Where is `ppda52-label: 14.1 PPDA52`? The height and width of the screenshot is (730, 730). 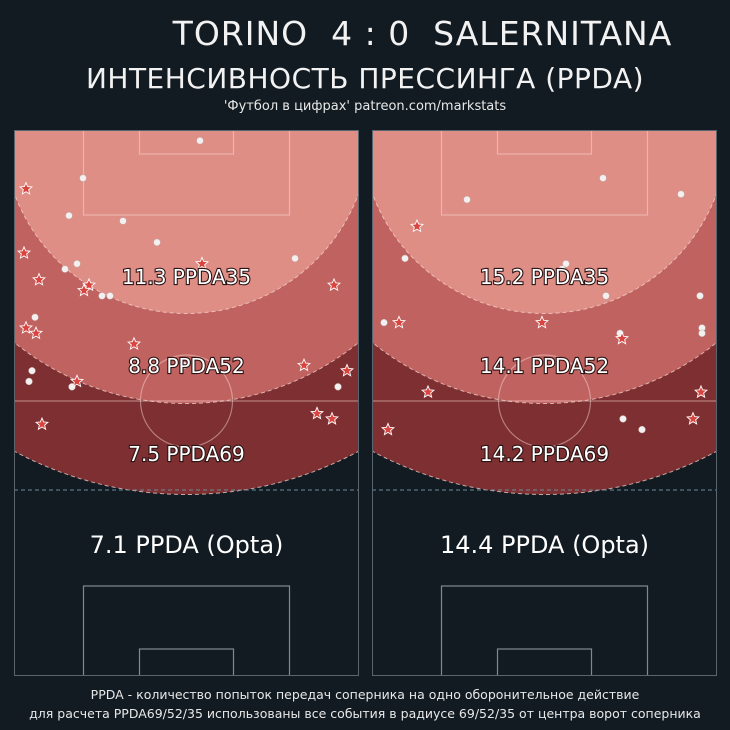
ppda52-label: 14.1 PPDA52 is located at coordinates (544, 366).